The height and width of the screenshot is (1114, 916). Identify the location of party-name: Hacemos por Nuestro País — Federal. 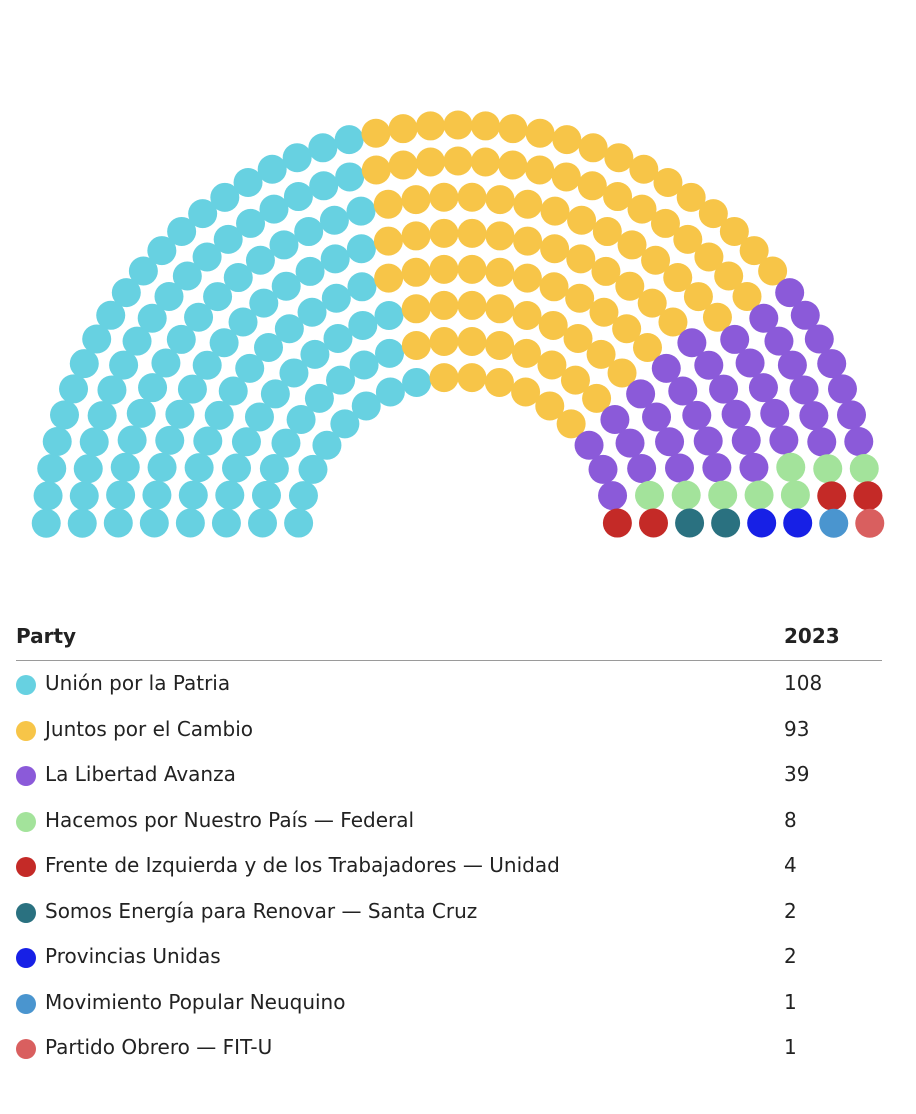
(230, 819).